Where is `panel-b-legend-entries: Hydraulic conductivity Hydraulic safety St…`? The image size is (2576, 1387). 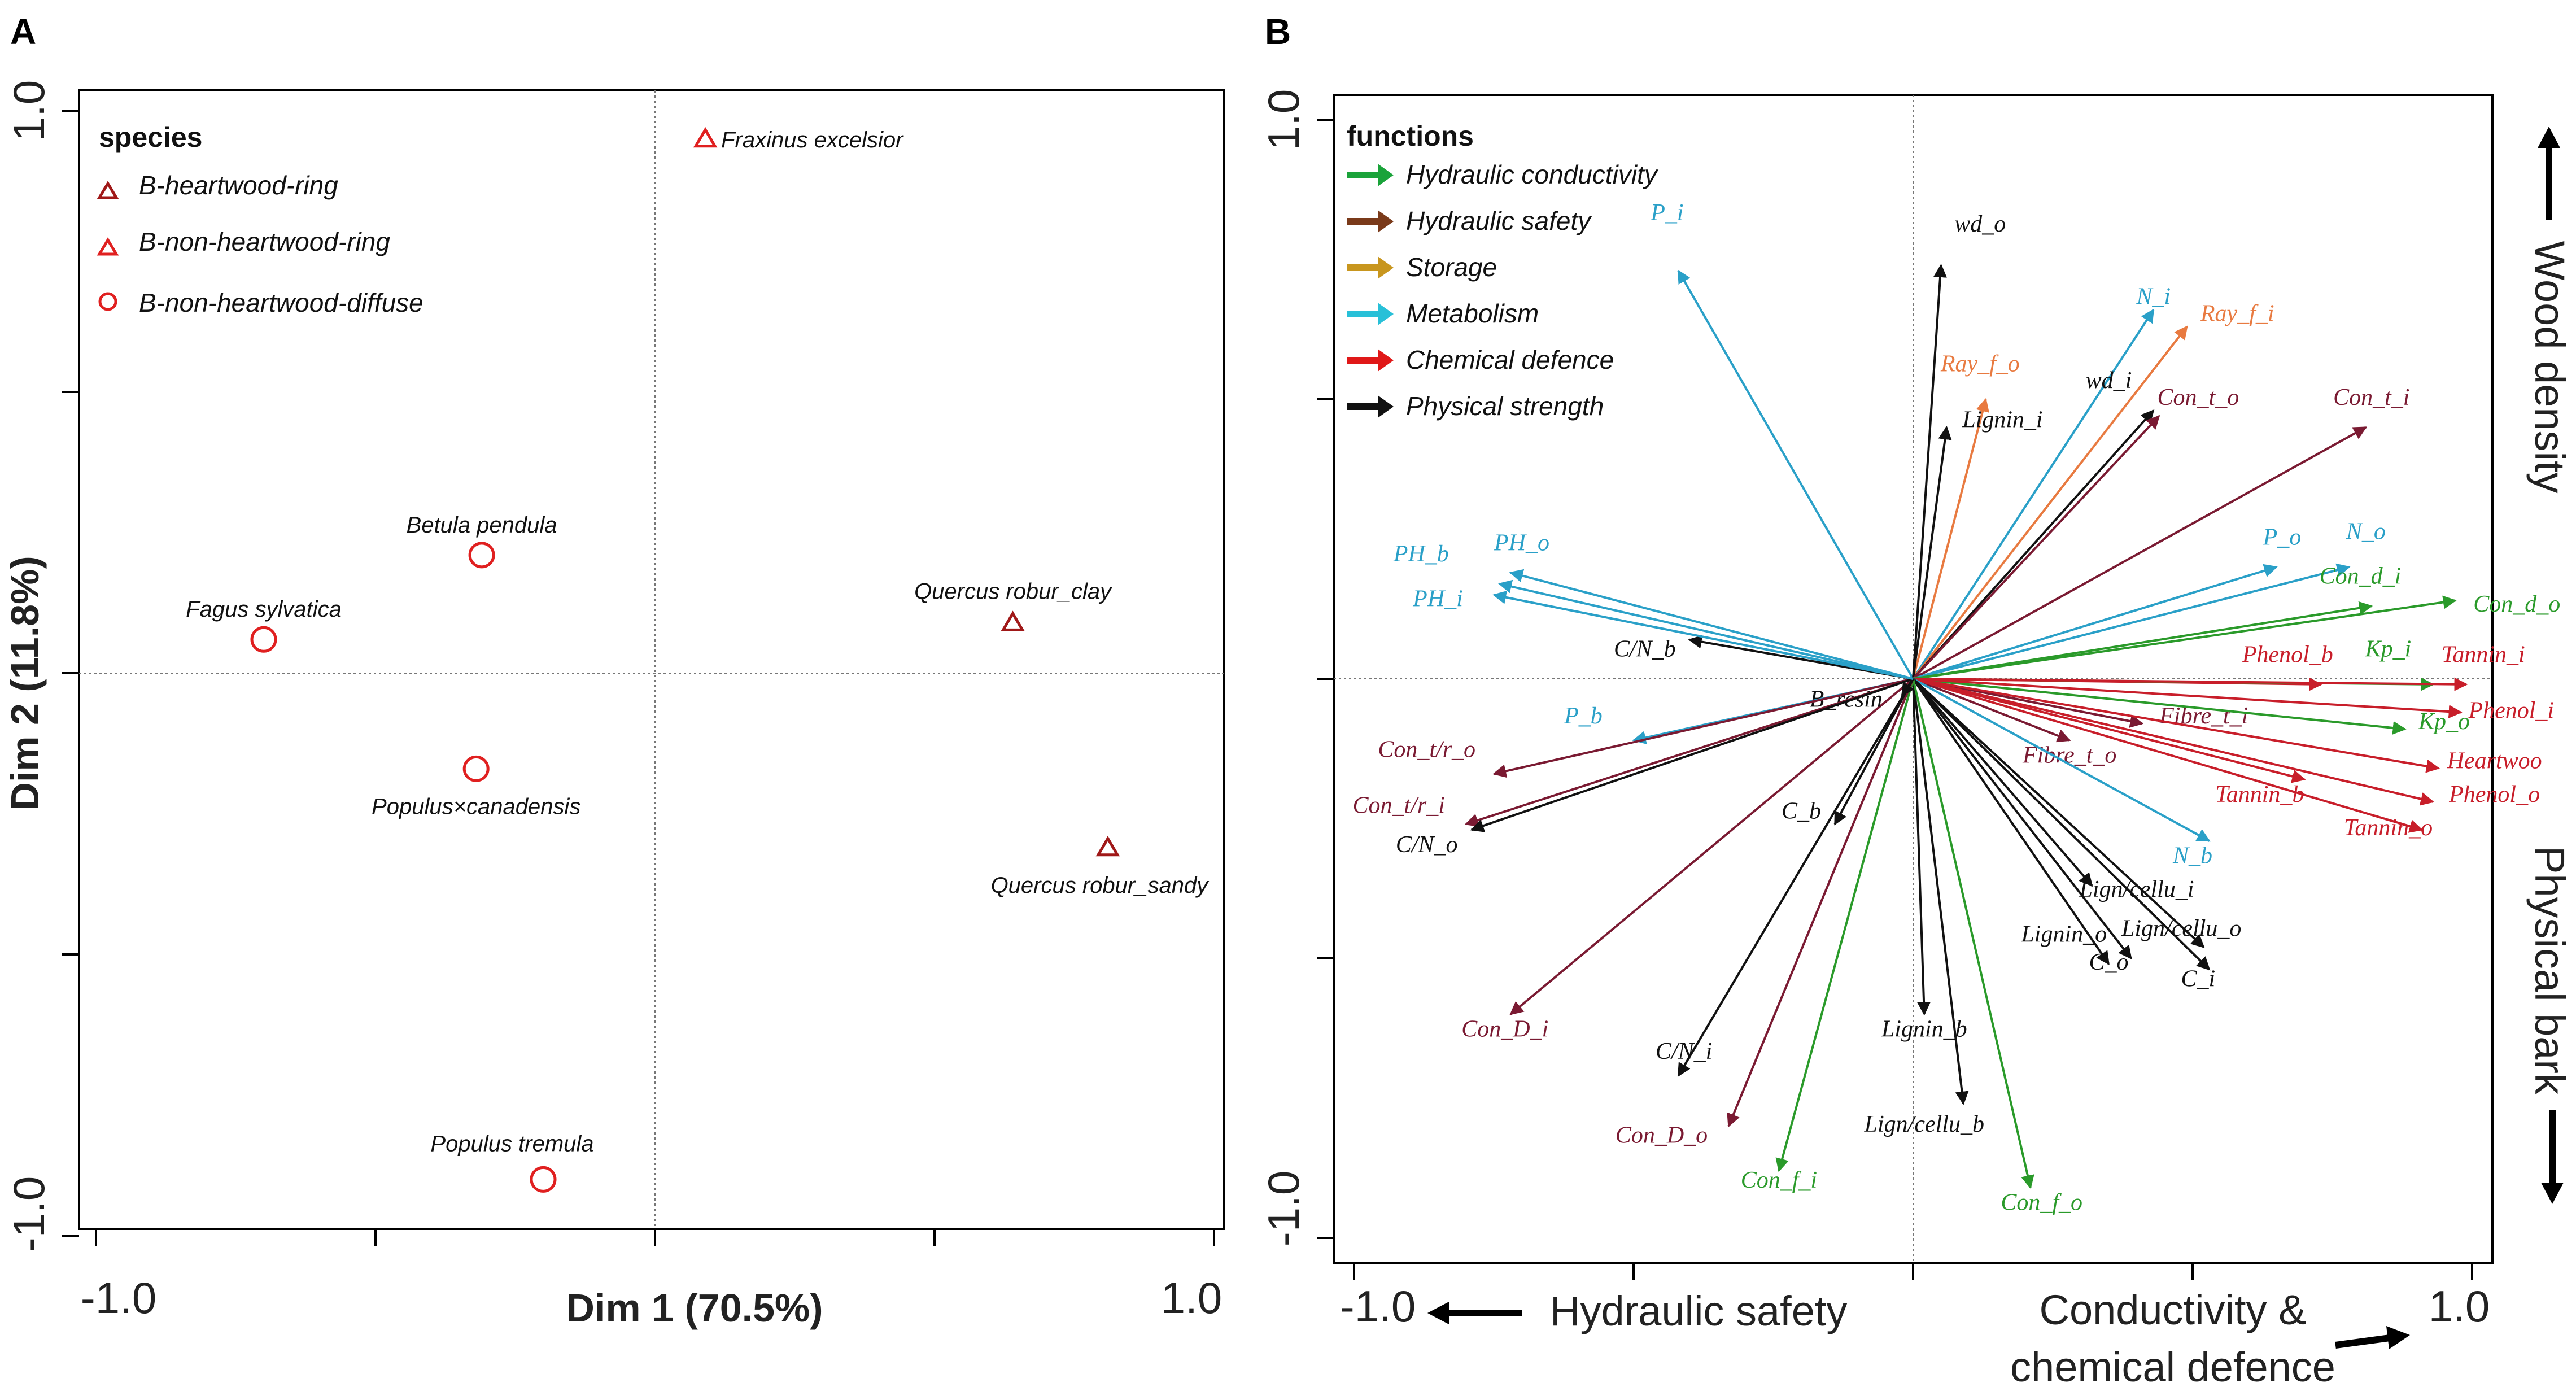 panel-b-legend-entries: Hydraulic conductivity Hydraulic safety St… is located at coordinates (1503, 290).